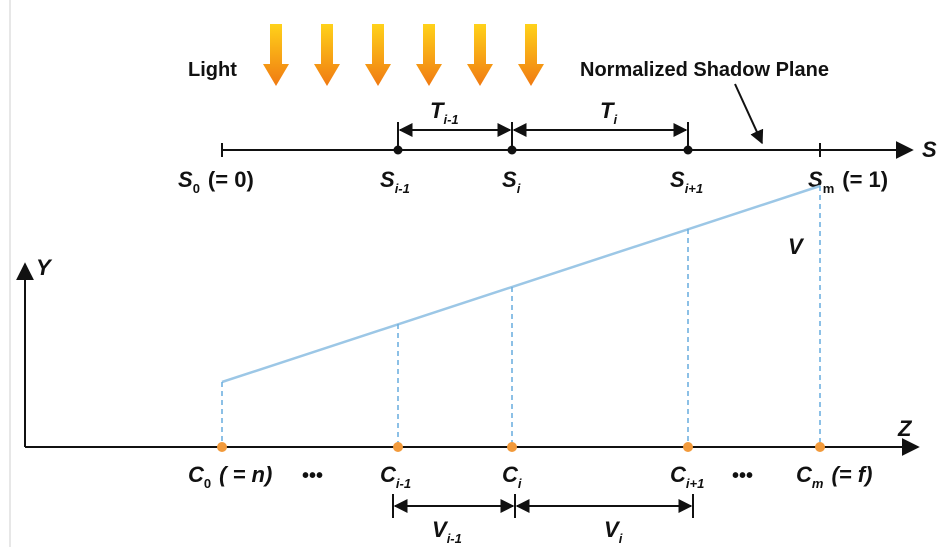 This screenshot has width=950, height=547. What do you see at coordinates (447, 531) in the screenshot?
I see `v-label-i-minus-1: Vi-1` at bounding box center [447, 531].